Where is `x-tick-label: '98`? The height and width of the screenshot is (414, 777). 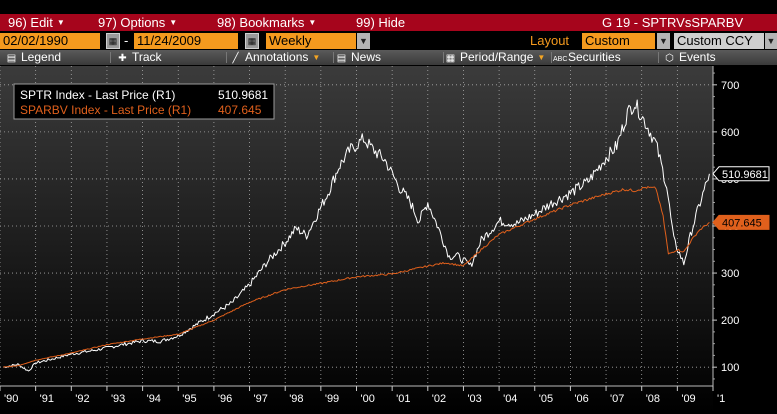
x-tick-label: '98 is located at coordinates (296, 399).